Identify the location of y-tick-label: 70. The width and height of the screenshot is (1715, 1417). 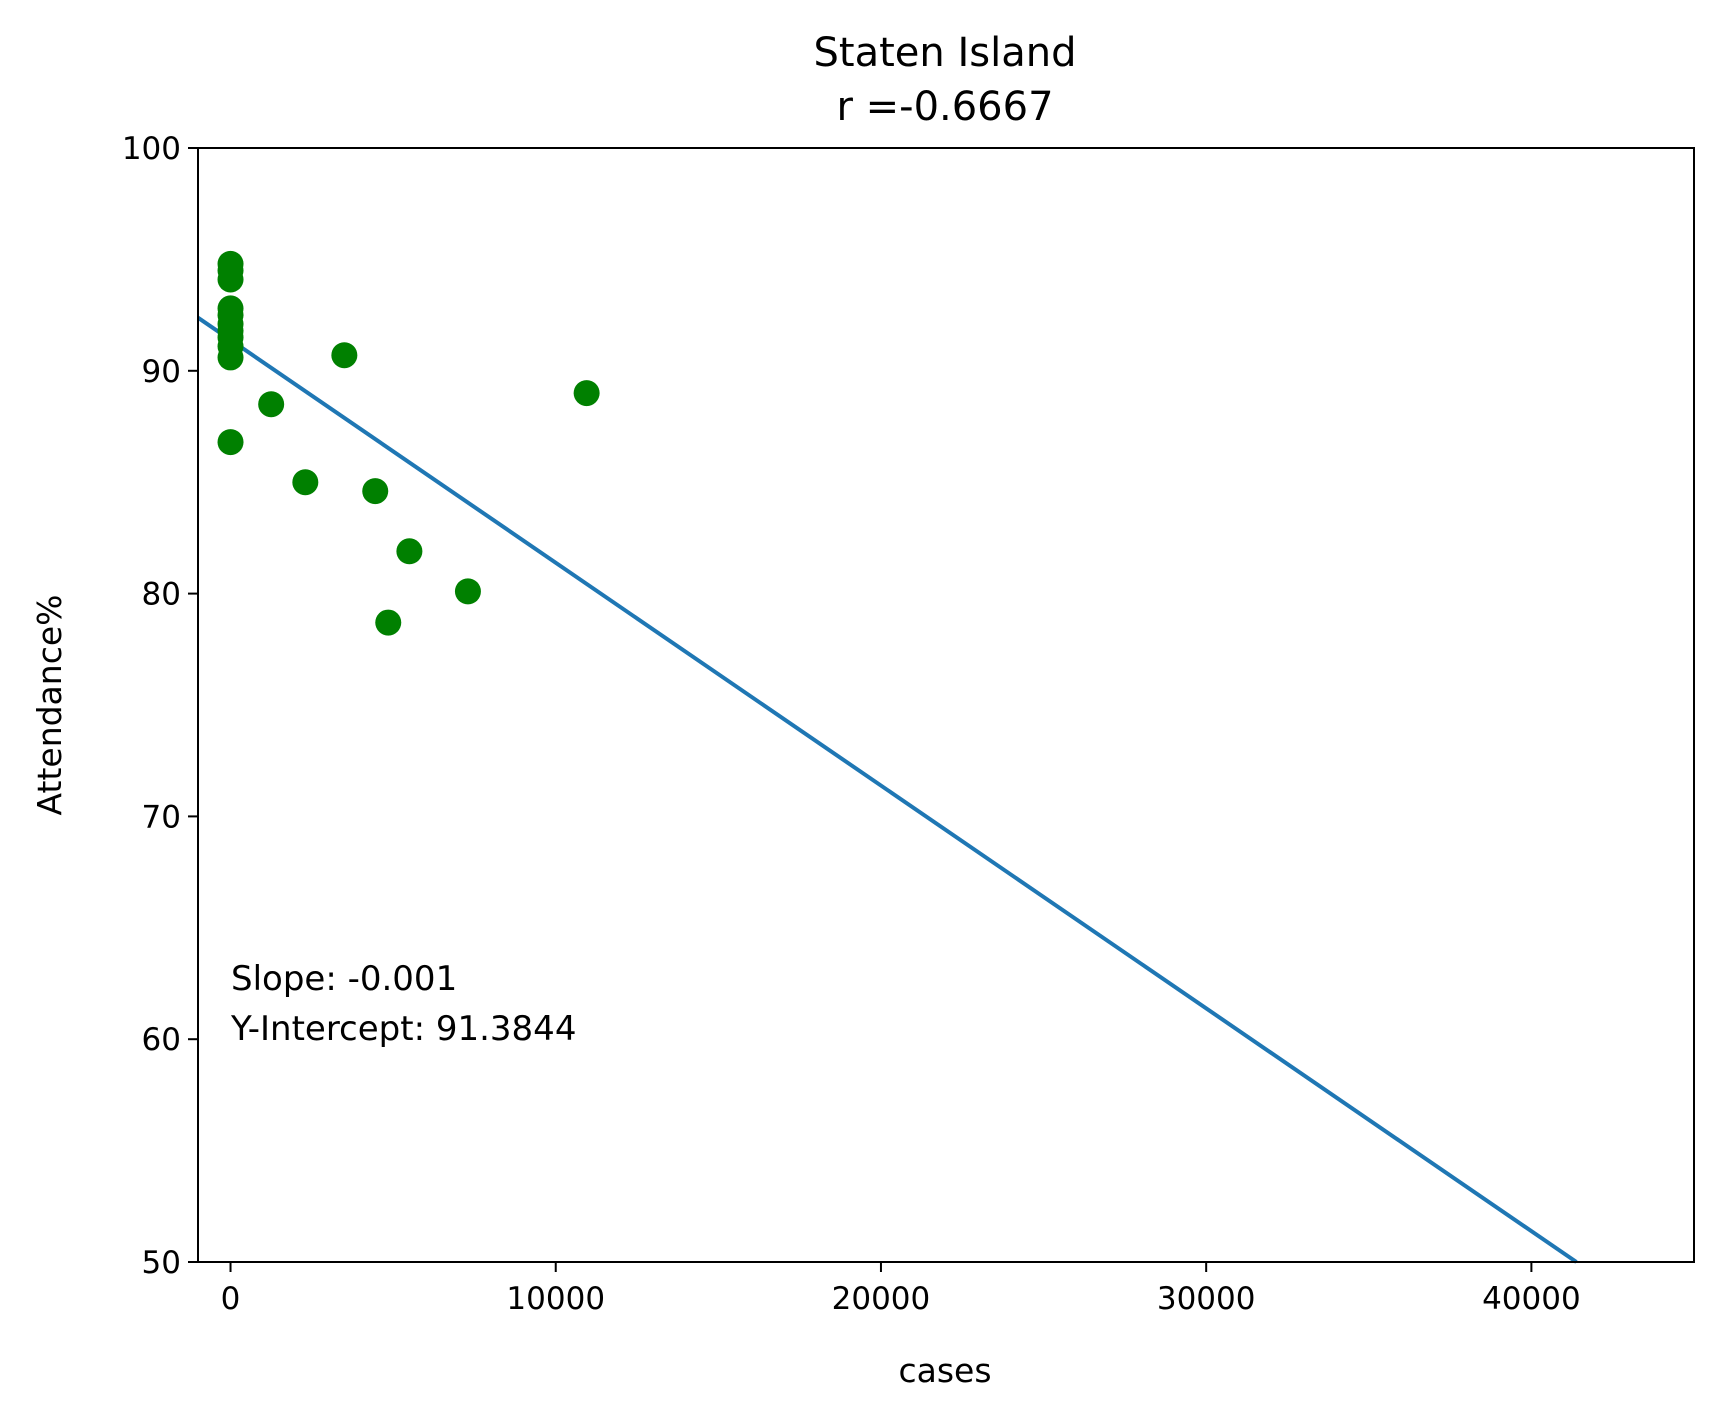
(161, 817).